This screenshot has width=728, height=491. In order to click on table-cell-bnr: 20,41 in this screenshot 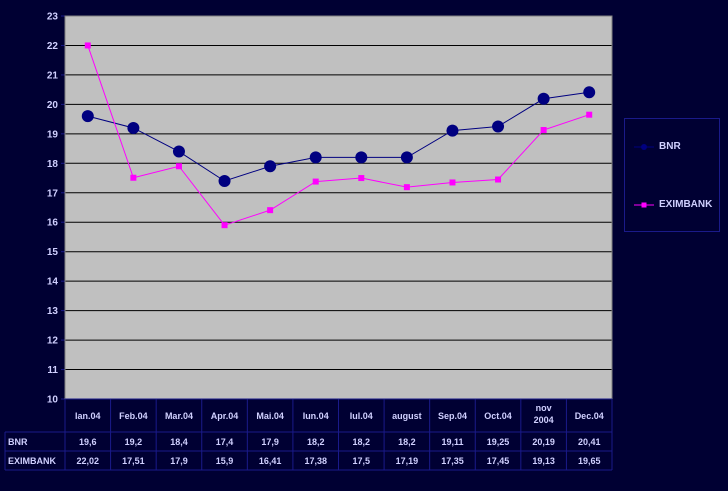, I will do `click(589, 442)`.